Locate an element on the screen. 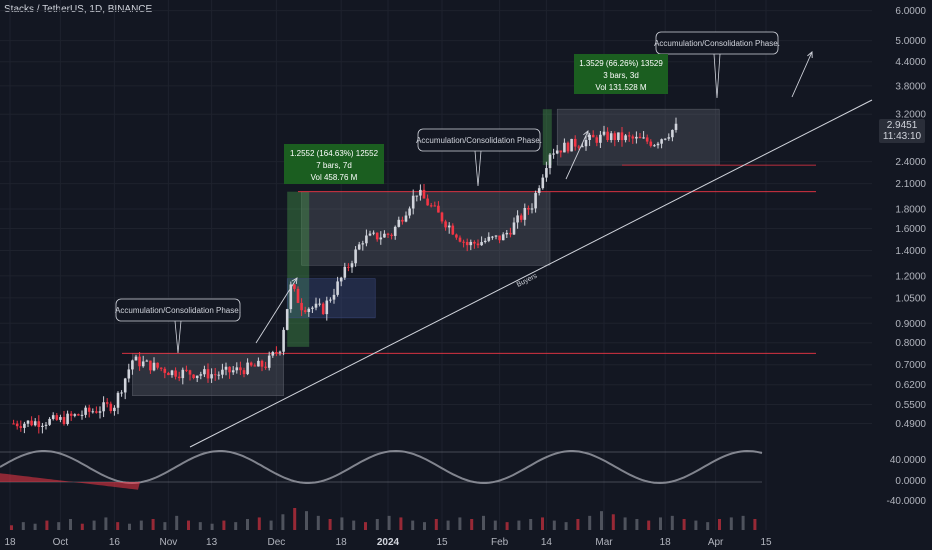  time-tick-label: Oct is located at coordinates (61, 542).